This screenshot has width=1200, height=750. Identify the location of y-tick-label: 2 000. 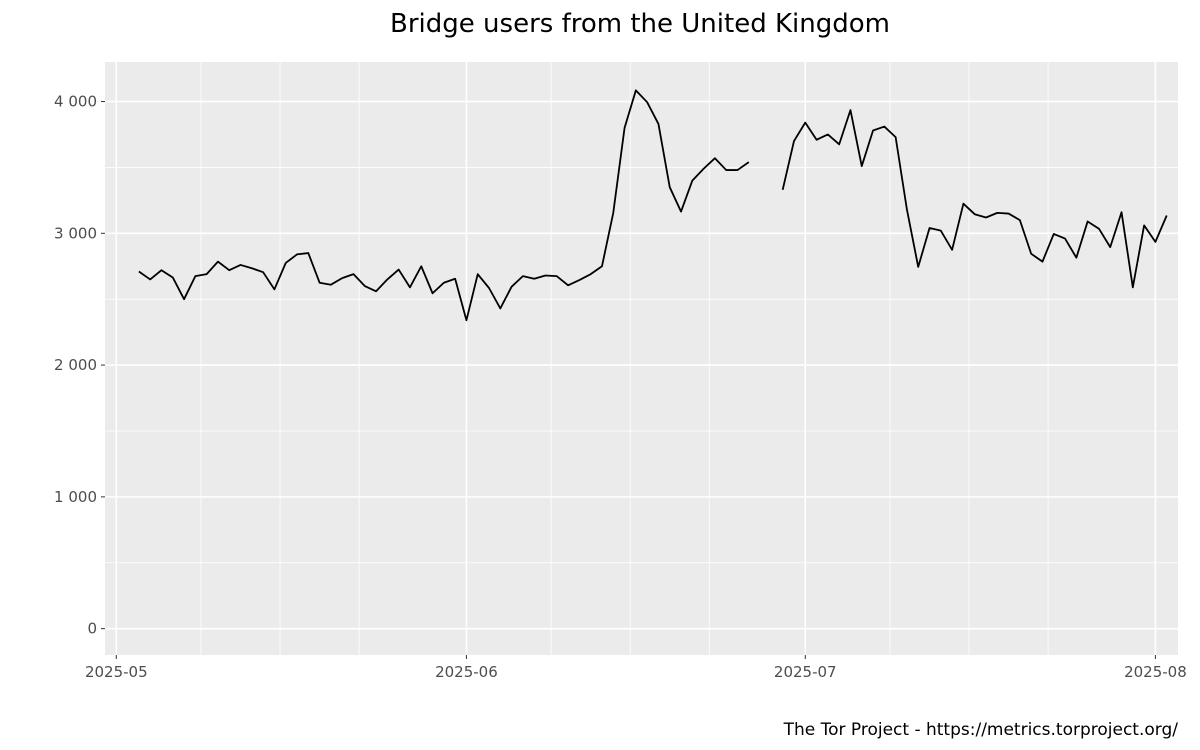
(75, 365).